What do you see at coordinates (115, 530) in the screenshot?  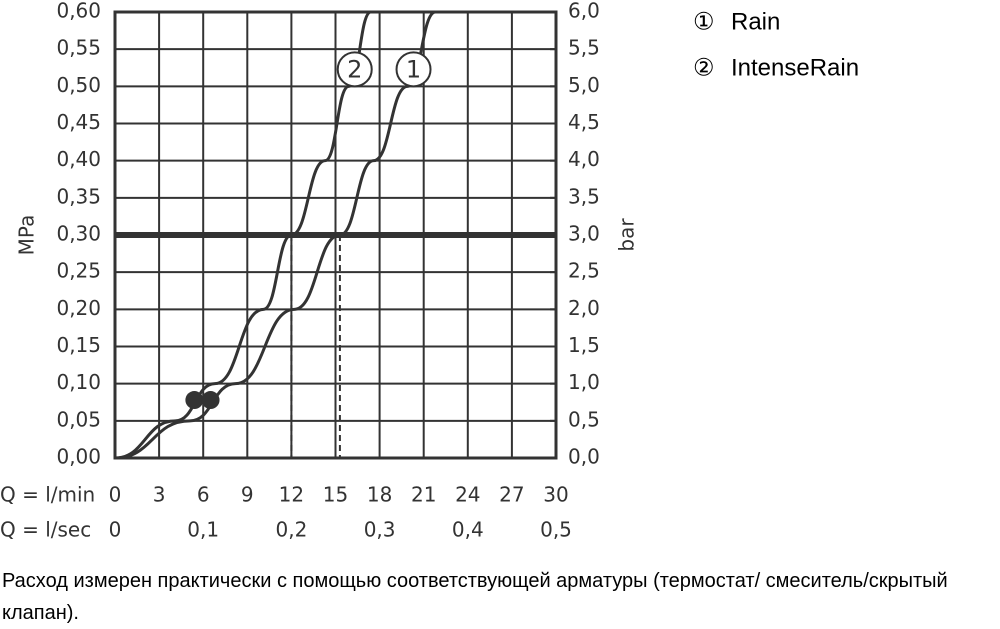 I see `x2-tick-label: 0` at bounding box center [115, 530].